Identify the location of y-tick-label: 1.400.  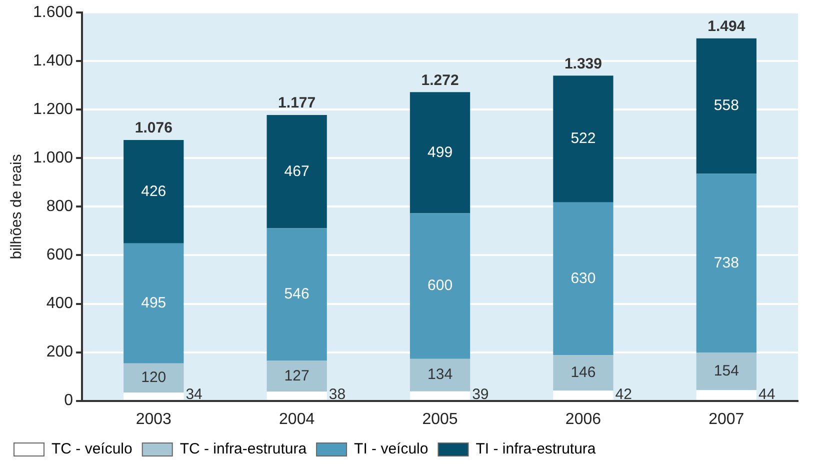
(53, 61).